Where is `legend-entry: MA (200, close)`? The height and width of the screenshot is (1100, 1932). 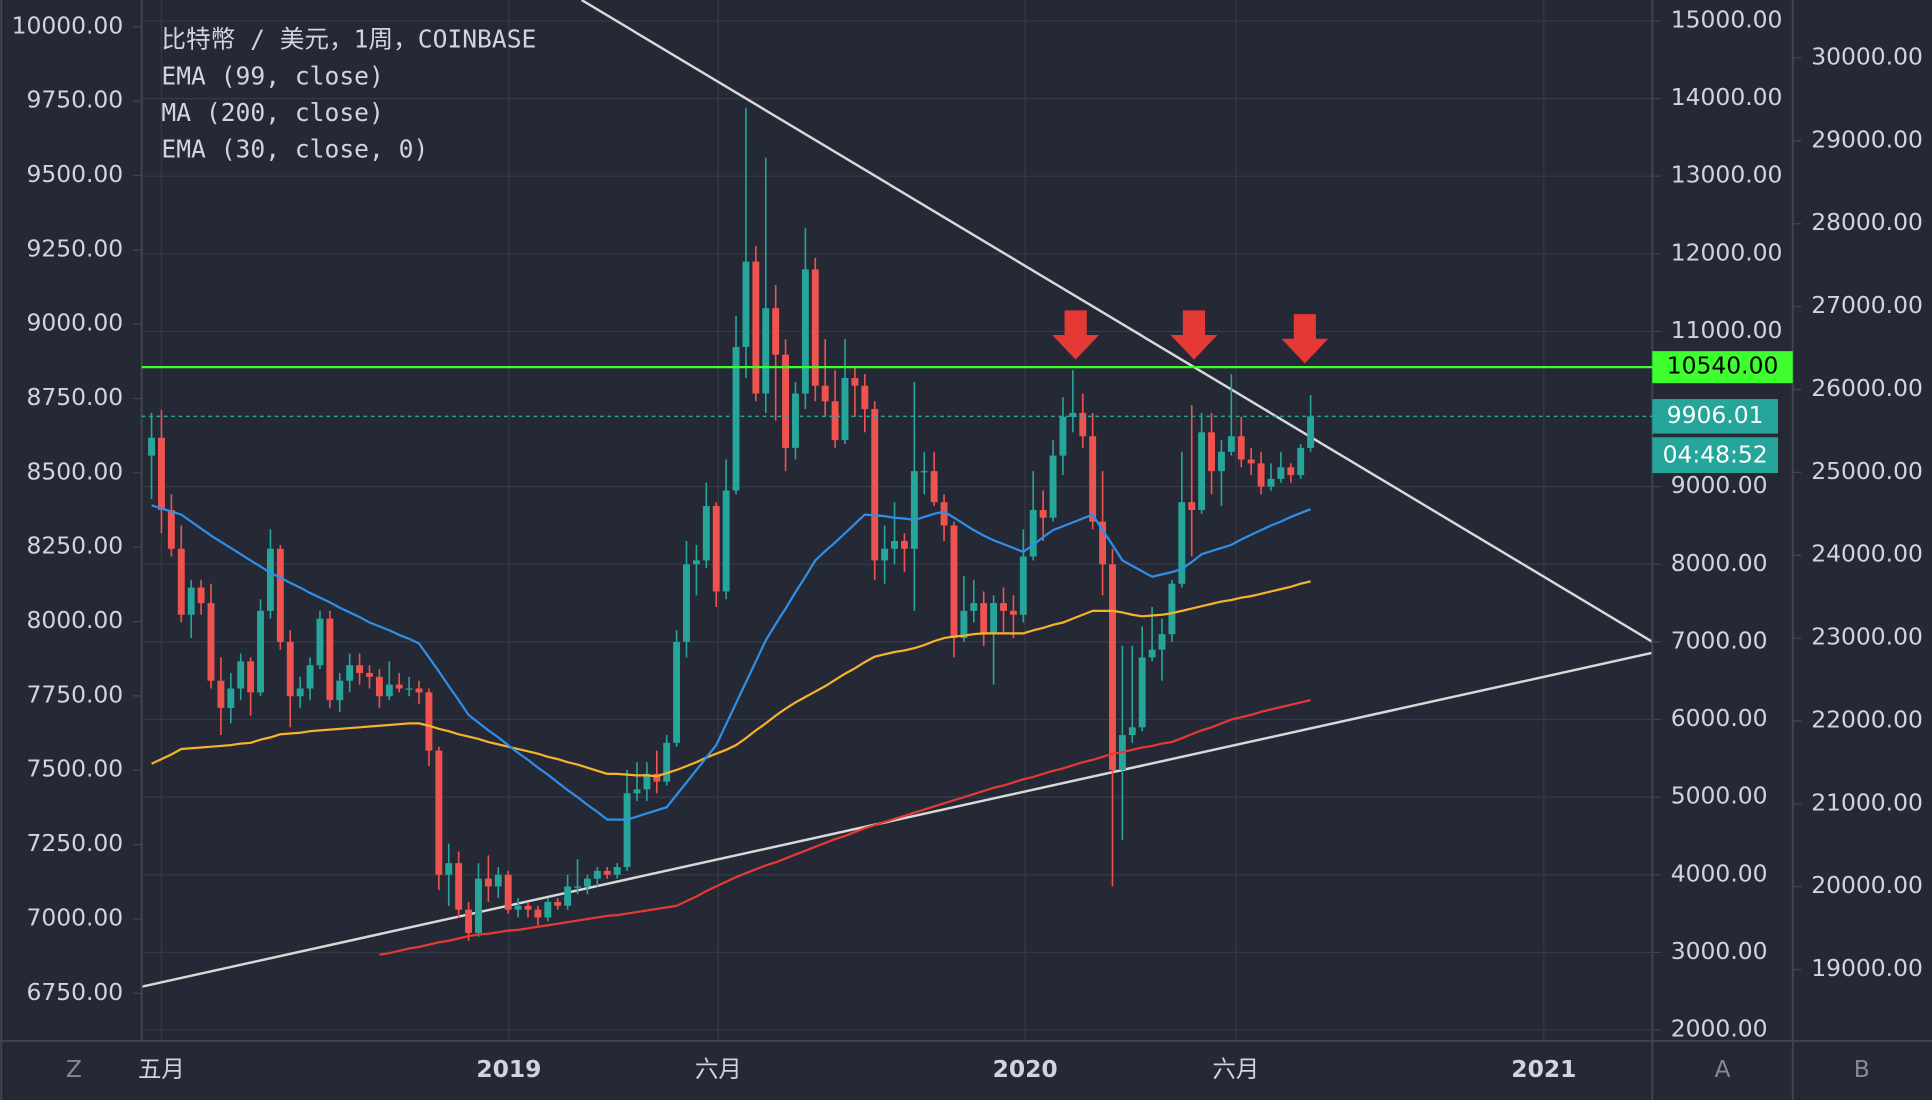 legend-entry: MA (200, close) is located at coordinates (272, 112).